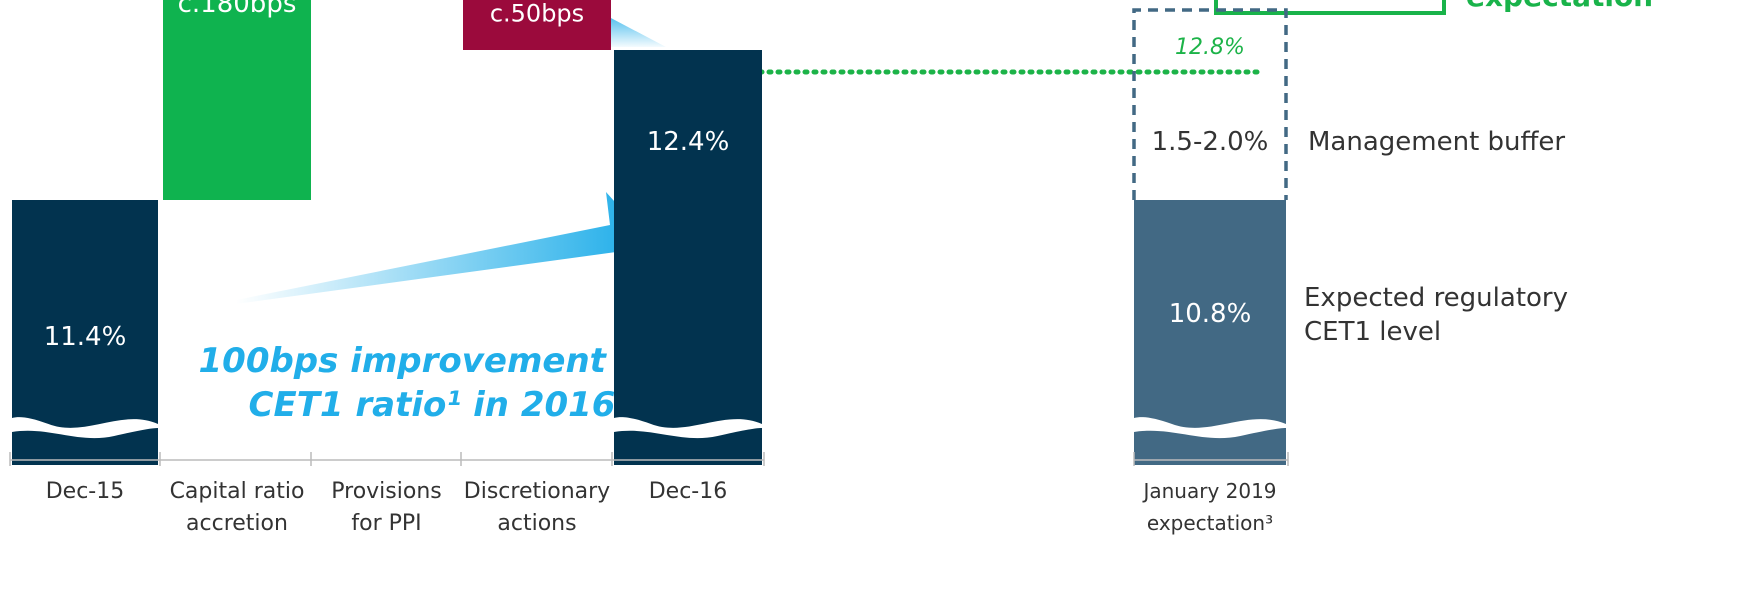  What do you see at coordinates (688, 446) in the screenshot?
I see `bar-dec-16-lower` at bounding box center [688, 446].